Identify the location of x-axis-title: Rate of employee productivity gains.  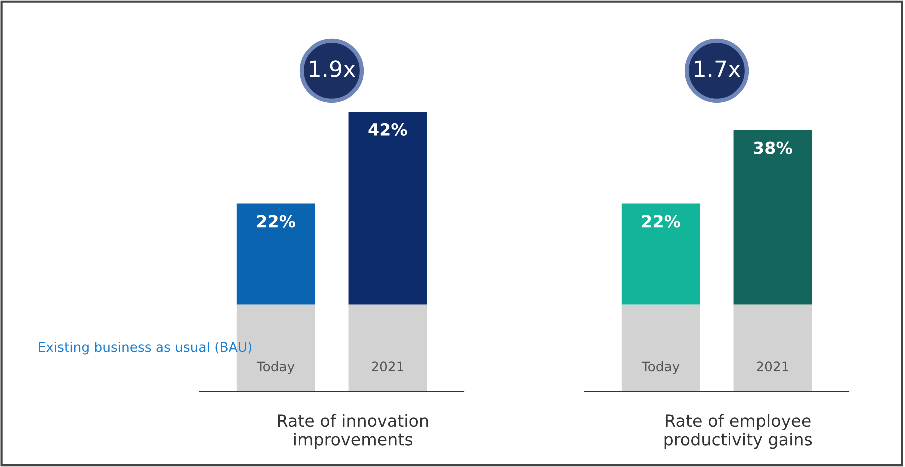
(738, 432).